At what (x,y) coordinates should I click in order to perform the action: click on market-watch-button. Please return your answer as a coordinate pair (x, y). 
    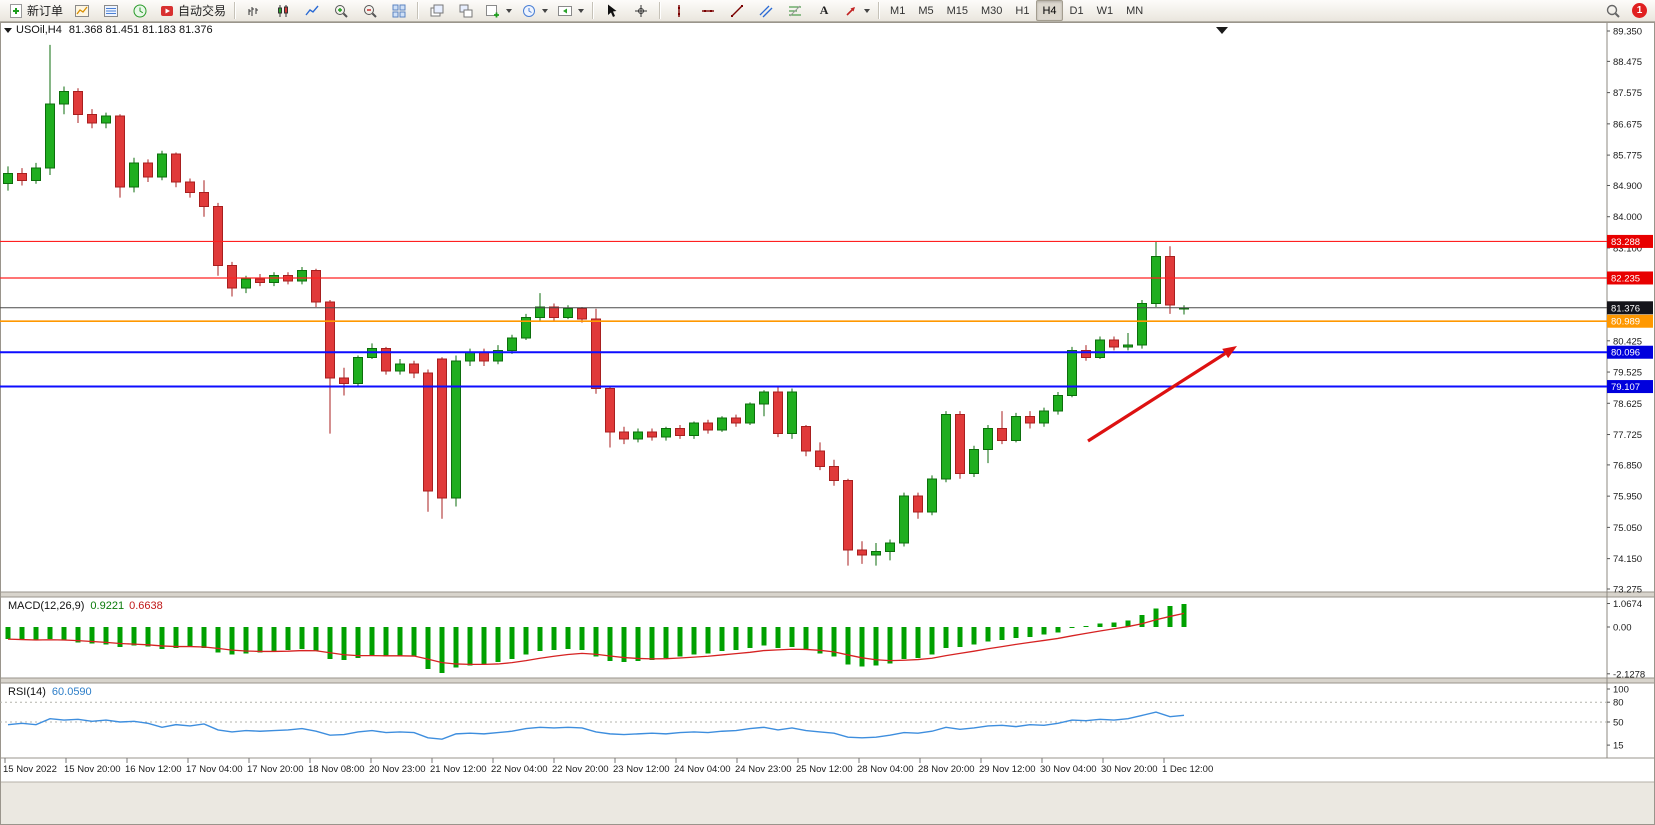
    Looking at the image, I should click on (111, 11).